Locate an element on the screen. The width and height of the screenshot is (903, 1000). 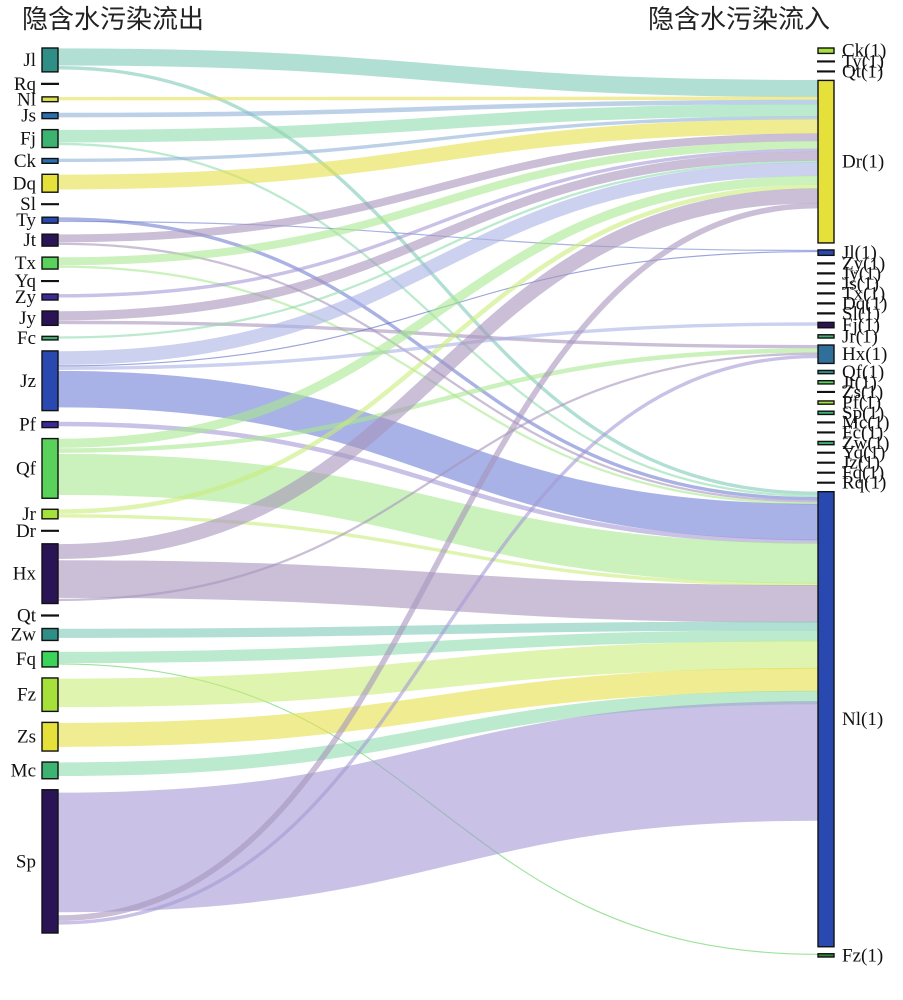
right-label-Zs: Zs(1) is located at coordinates (862, 392).